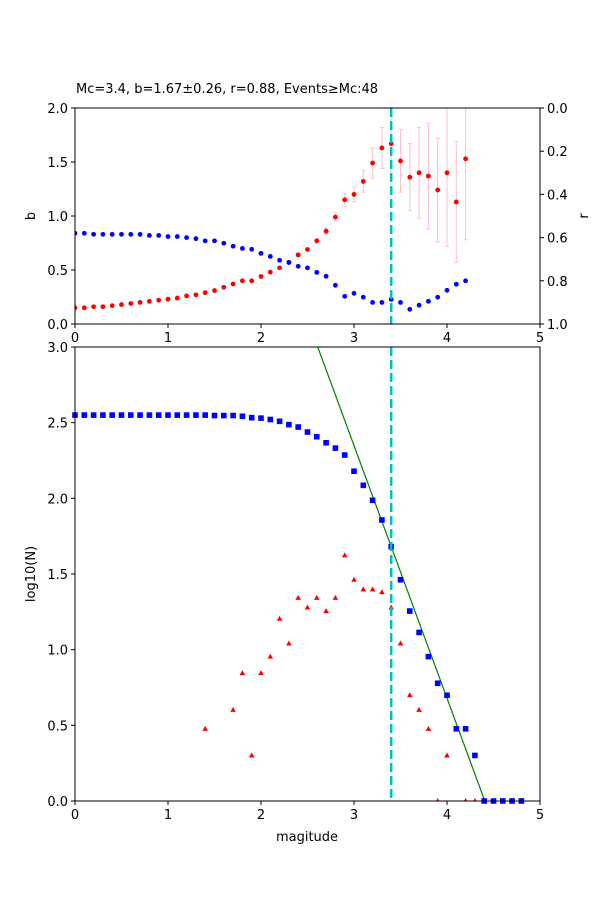 The image size is (600, 904). I want to click on bottom-x-tick-label: 5, so click(540, 815).